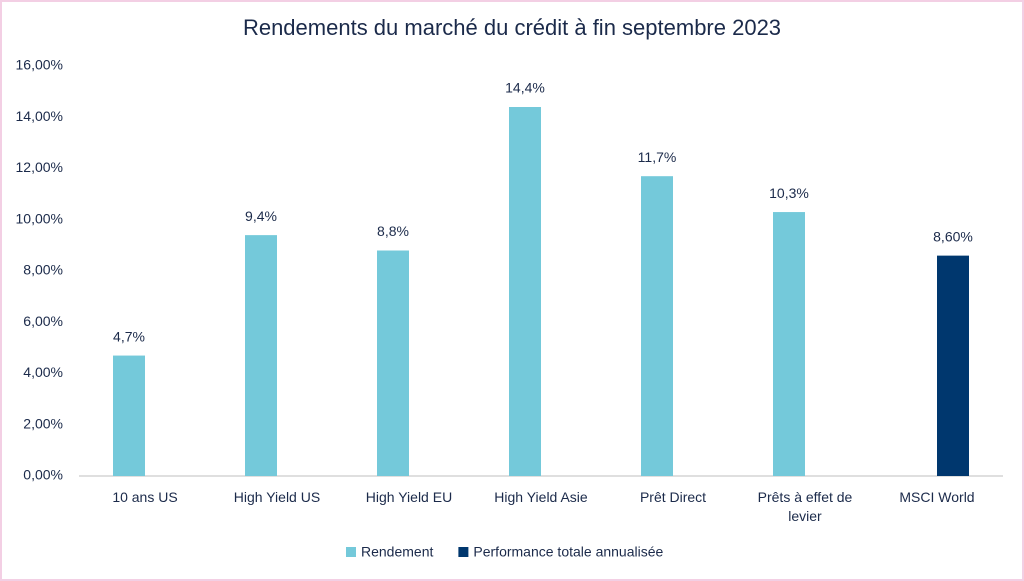  What do you see at coordinates (673, 497) in the screenshot?
I see `x-tick-label: Prêt Direct` at bounding box center [673, 497].